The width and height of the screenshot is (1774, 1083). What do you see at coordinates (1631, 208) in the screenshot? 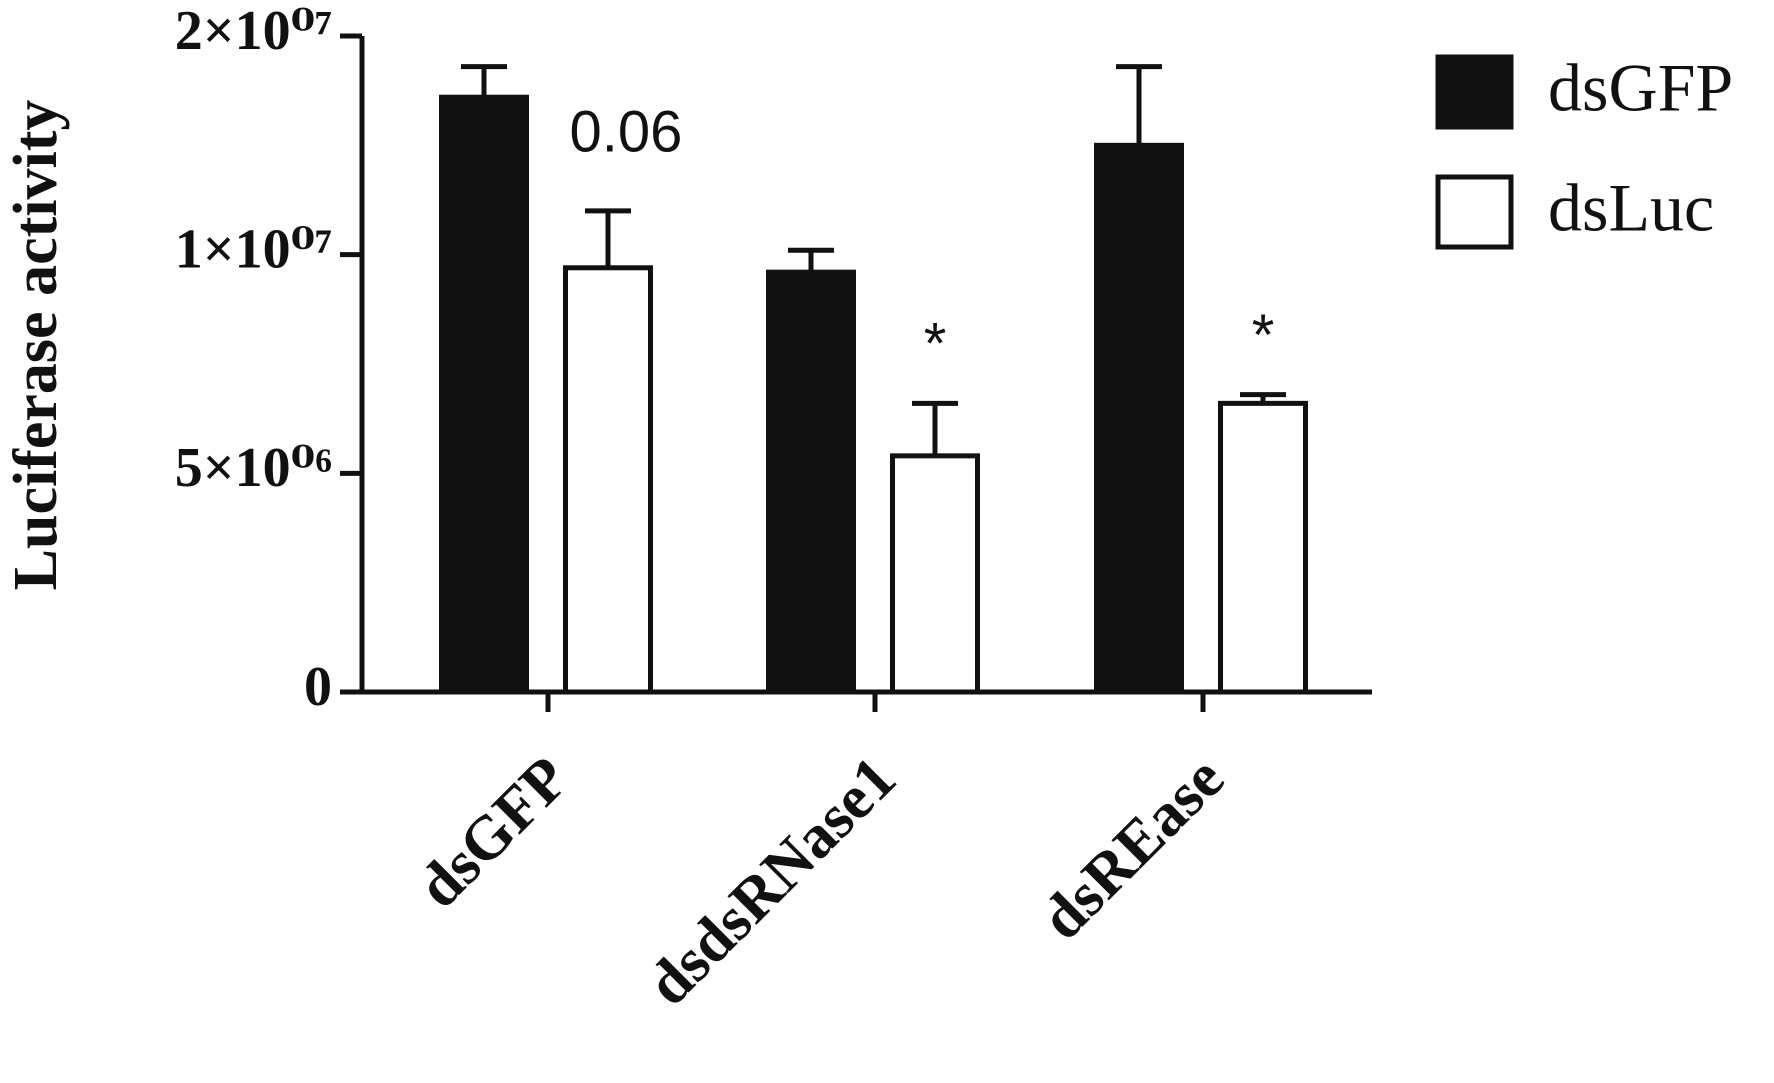
I see `legend-label: dsLuc` at bounding box center [1631, 208].